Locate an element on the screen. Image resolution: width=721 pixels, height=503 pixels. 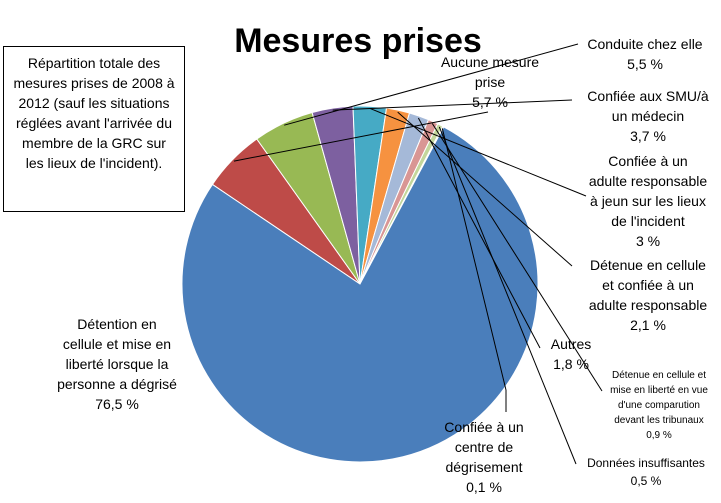
slice-value-label: 1,8 % is located at coordinates (571, 364).